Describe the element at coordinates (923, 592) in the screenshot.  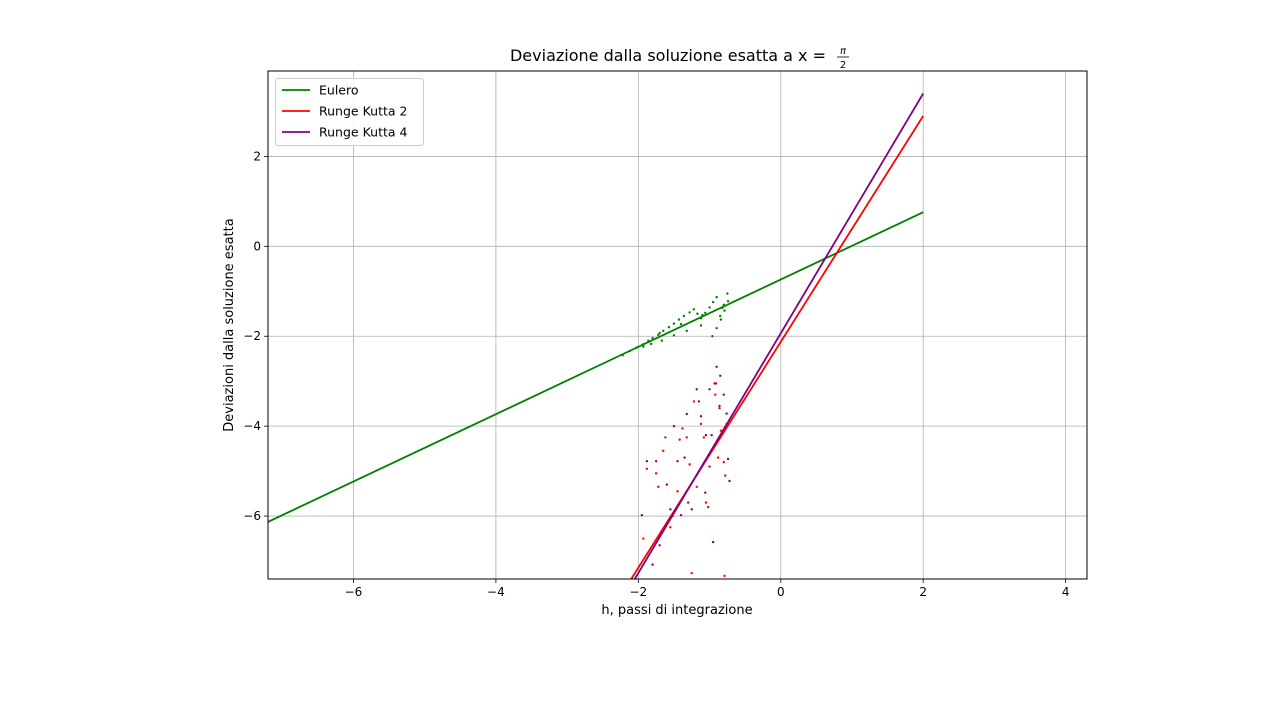
I see `x-tick-label: 2` at that location.